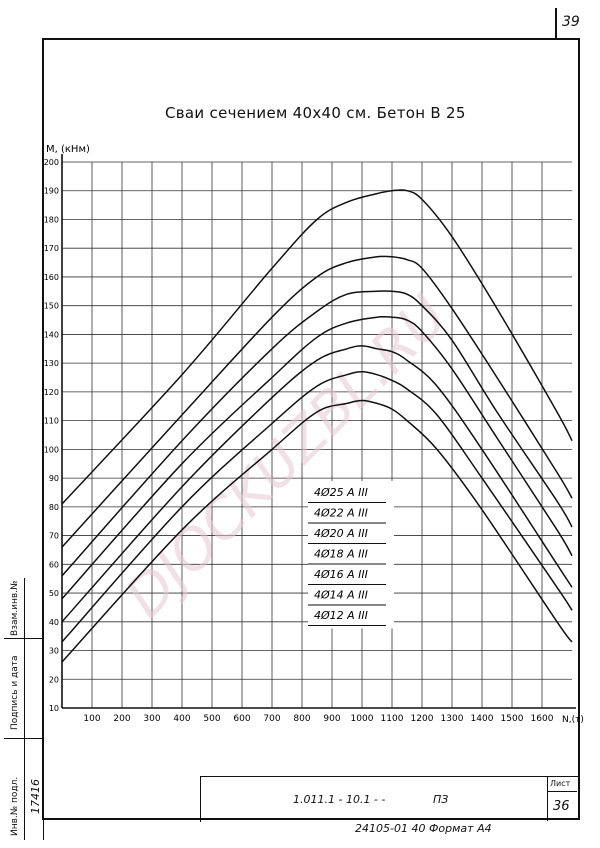 This screenshot has width=600, height=848. Describe the element at coordinates (315, 113) in the screenshot. I see `chart-title: Сваи сечением 40х40 см. Бетон В 25` at that location.